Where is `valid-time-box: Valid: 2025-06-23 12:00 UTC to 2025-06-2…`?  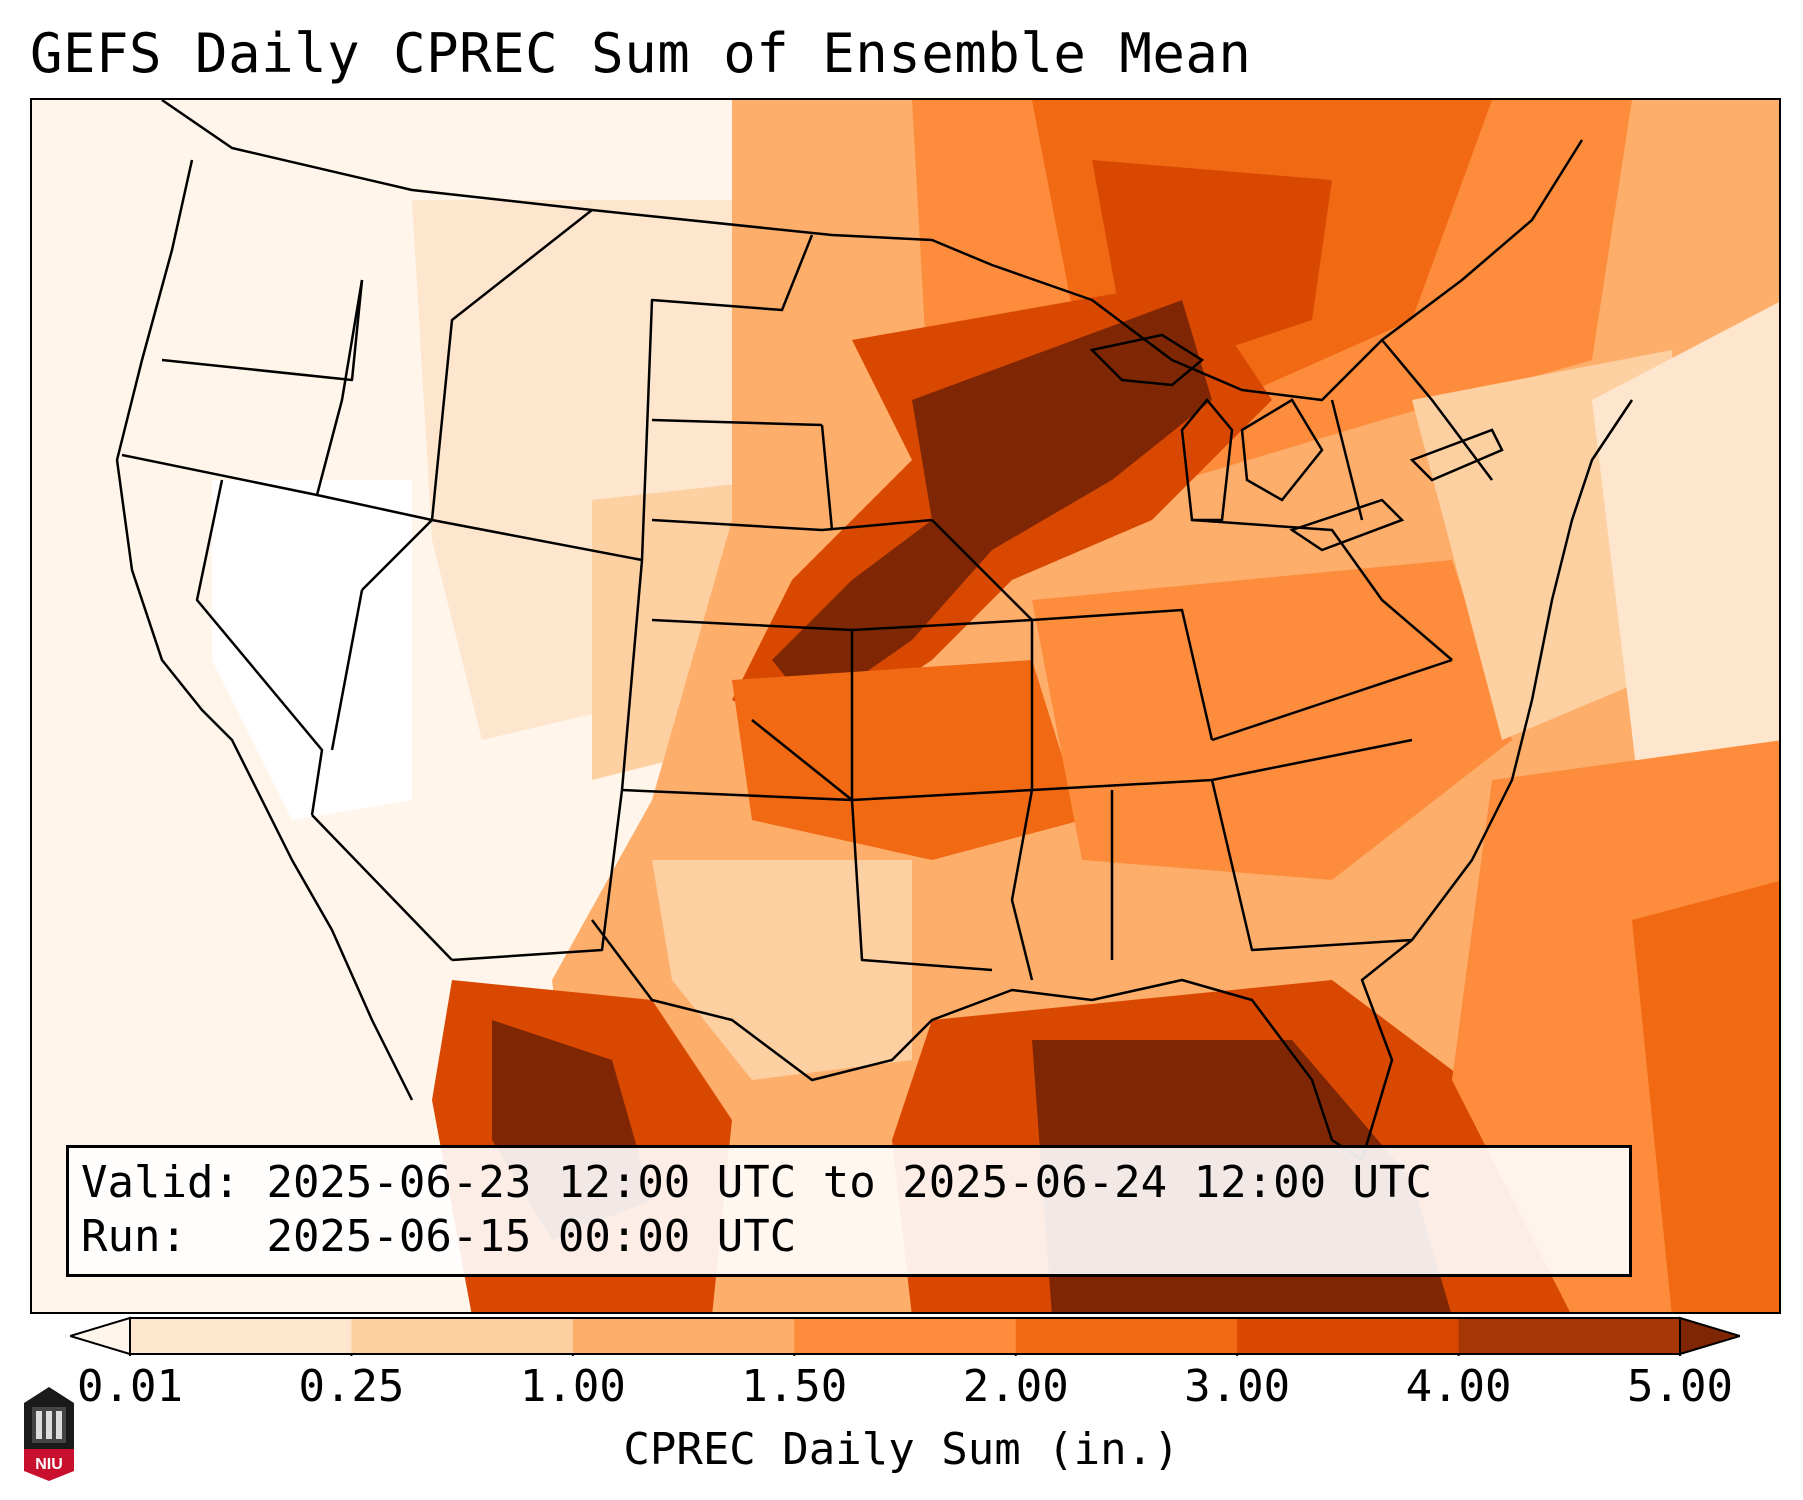 valid-time-box: Valid: 2025-06-23 12:00 UTC to 2025-06-2… is located at coordinates (849, 1211).